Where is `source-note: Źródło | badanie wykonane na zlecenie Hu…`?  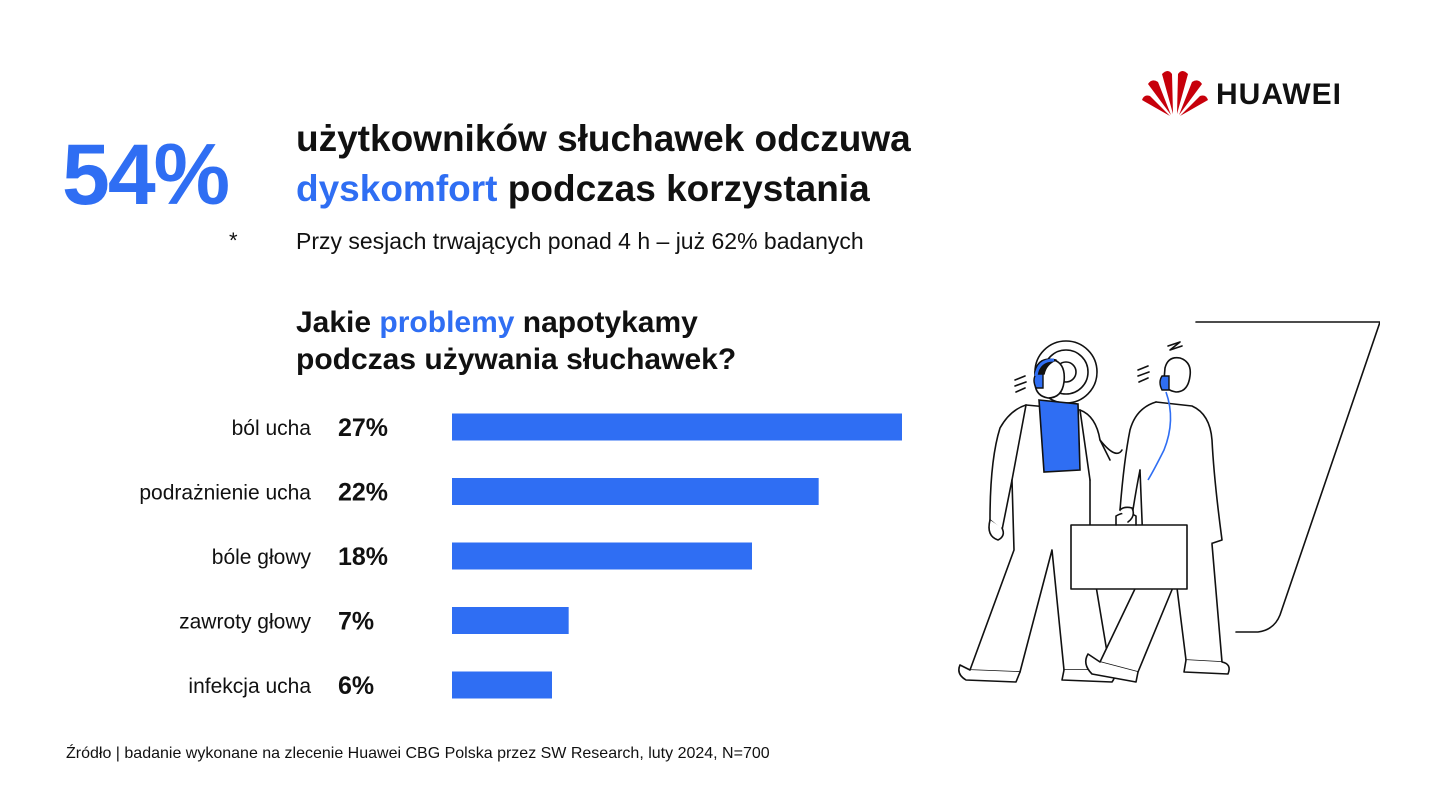 source-note: Źródło | badanie wykonane na zlecenie Hu… is located at coordinates (418, 753).